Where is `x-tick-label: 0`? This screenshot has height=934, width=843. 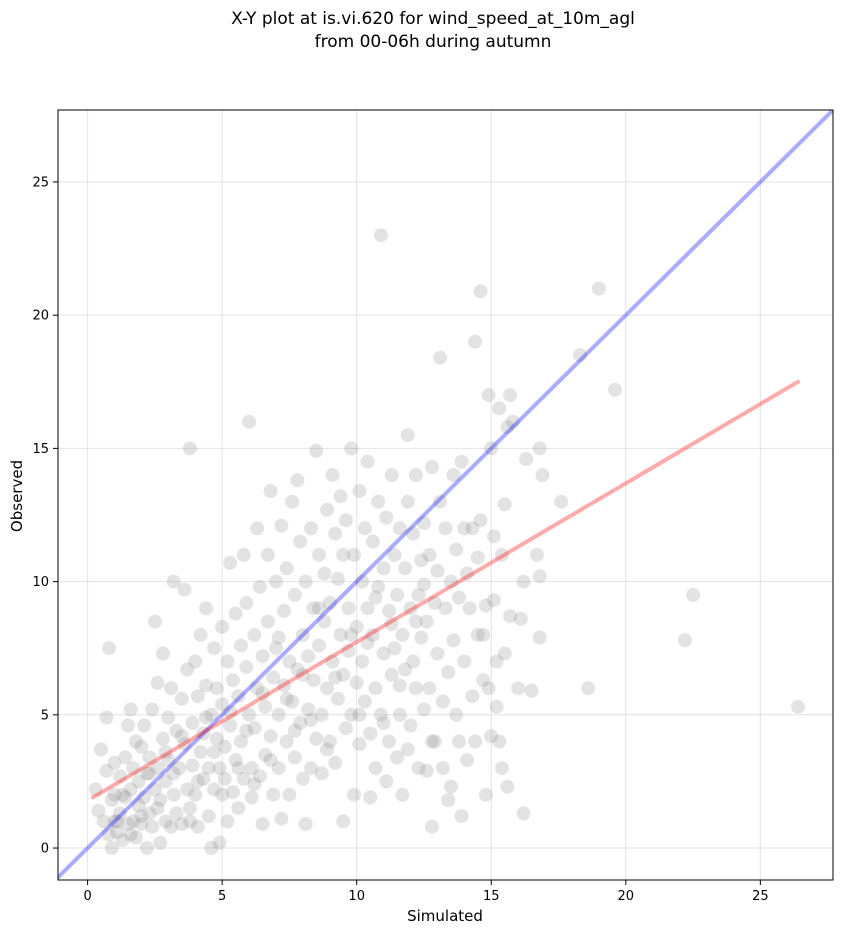
x-tick-label: 0 is located at coordinates (87, 896).